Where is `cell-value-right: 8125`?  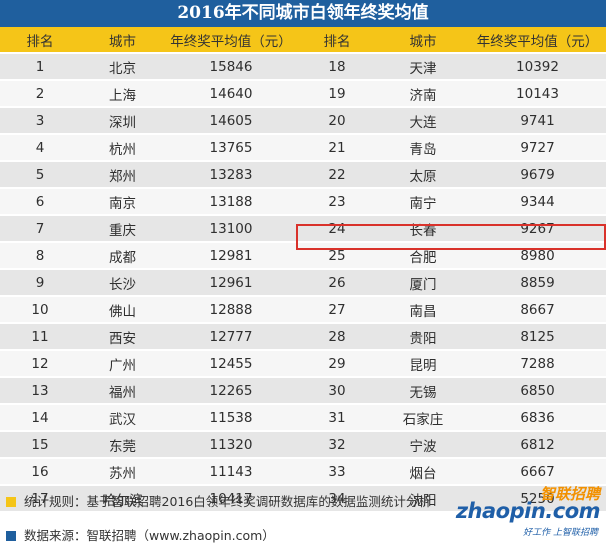 cell-value-right: 8125 is located at coordinates (537, 337).